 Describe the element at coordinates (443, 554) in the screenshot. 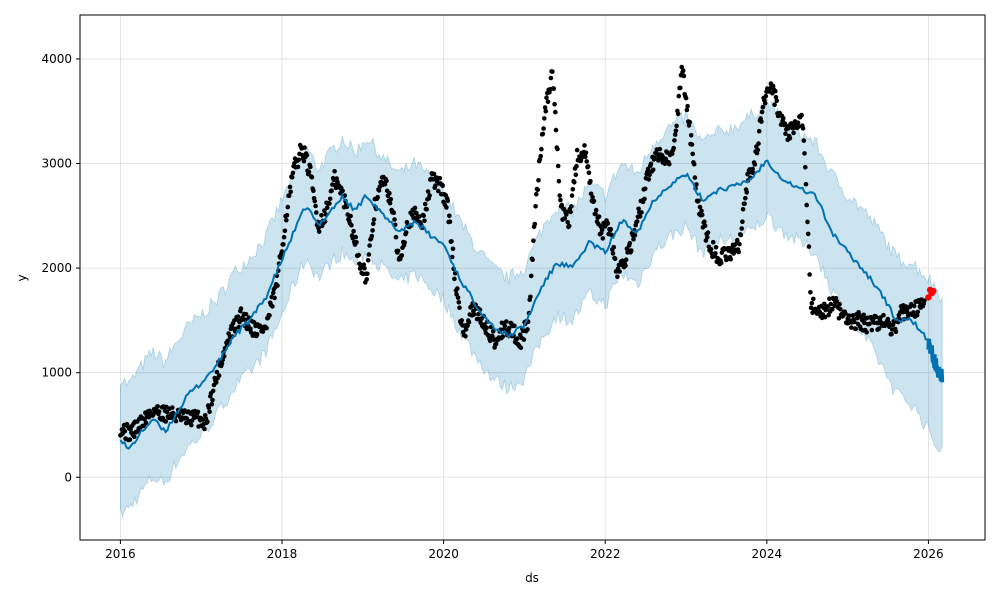

I see `x-tick-label: 2020` at that location.